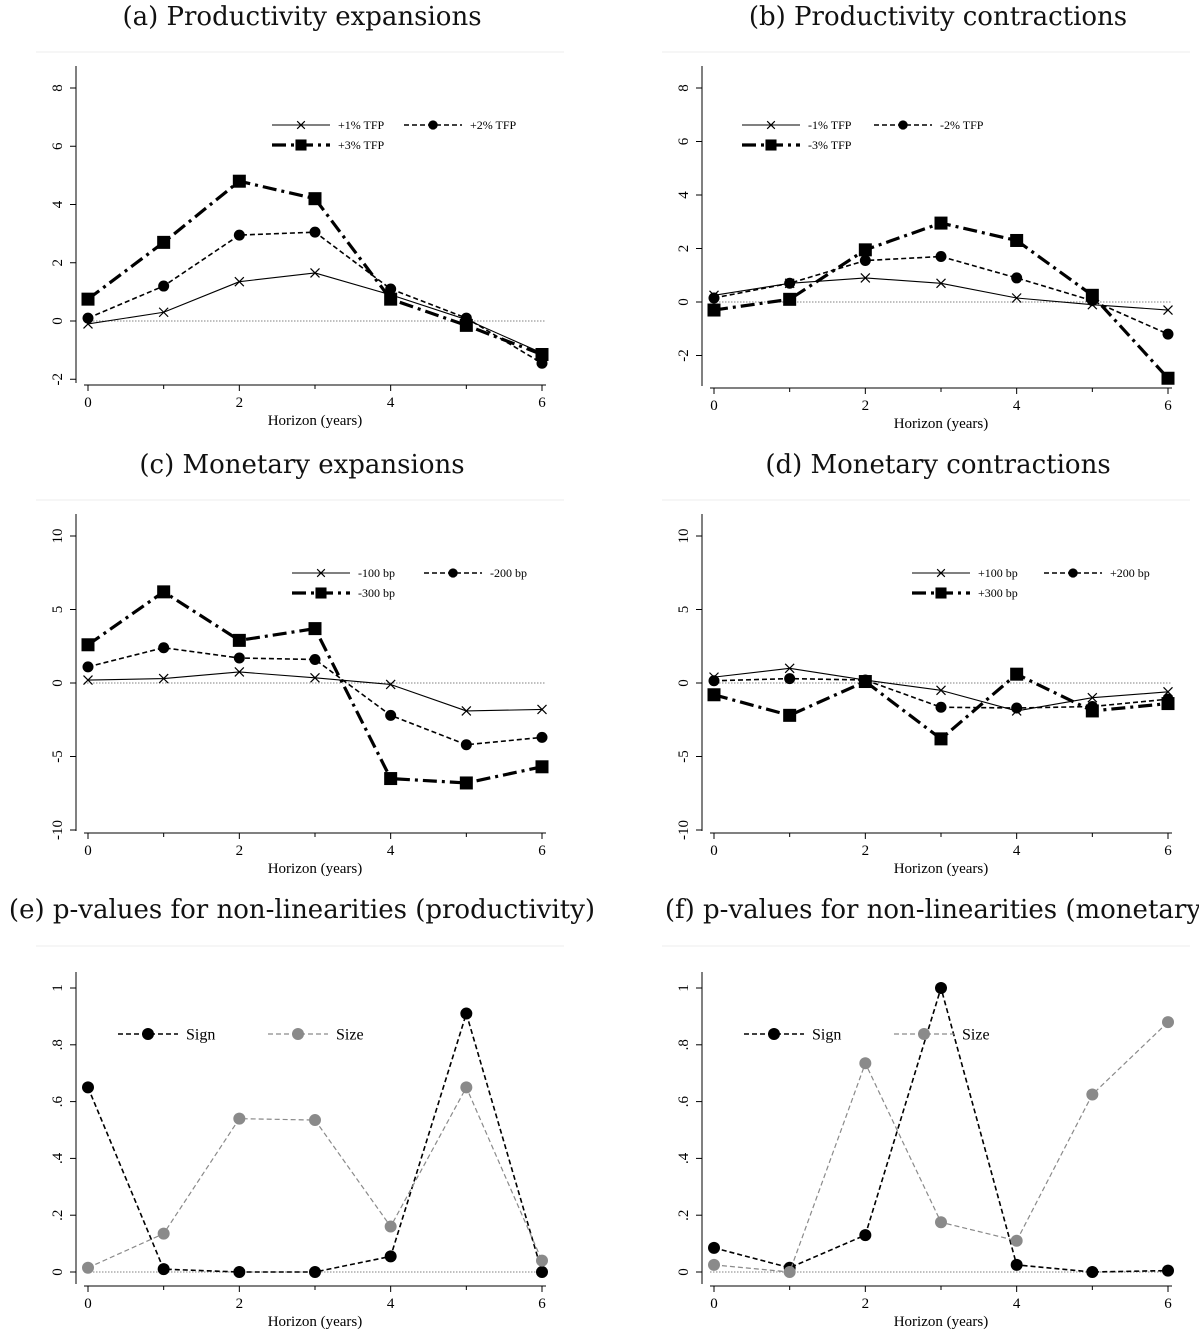  Describe the element at coordinates (58, 146) in the screenshot. I see `y-tick-label: 6` at that location.